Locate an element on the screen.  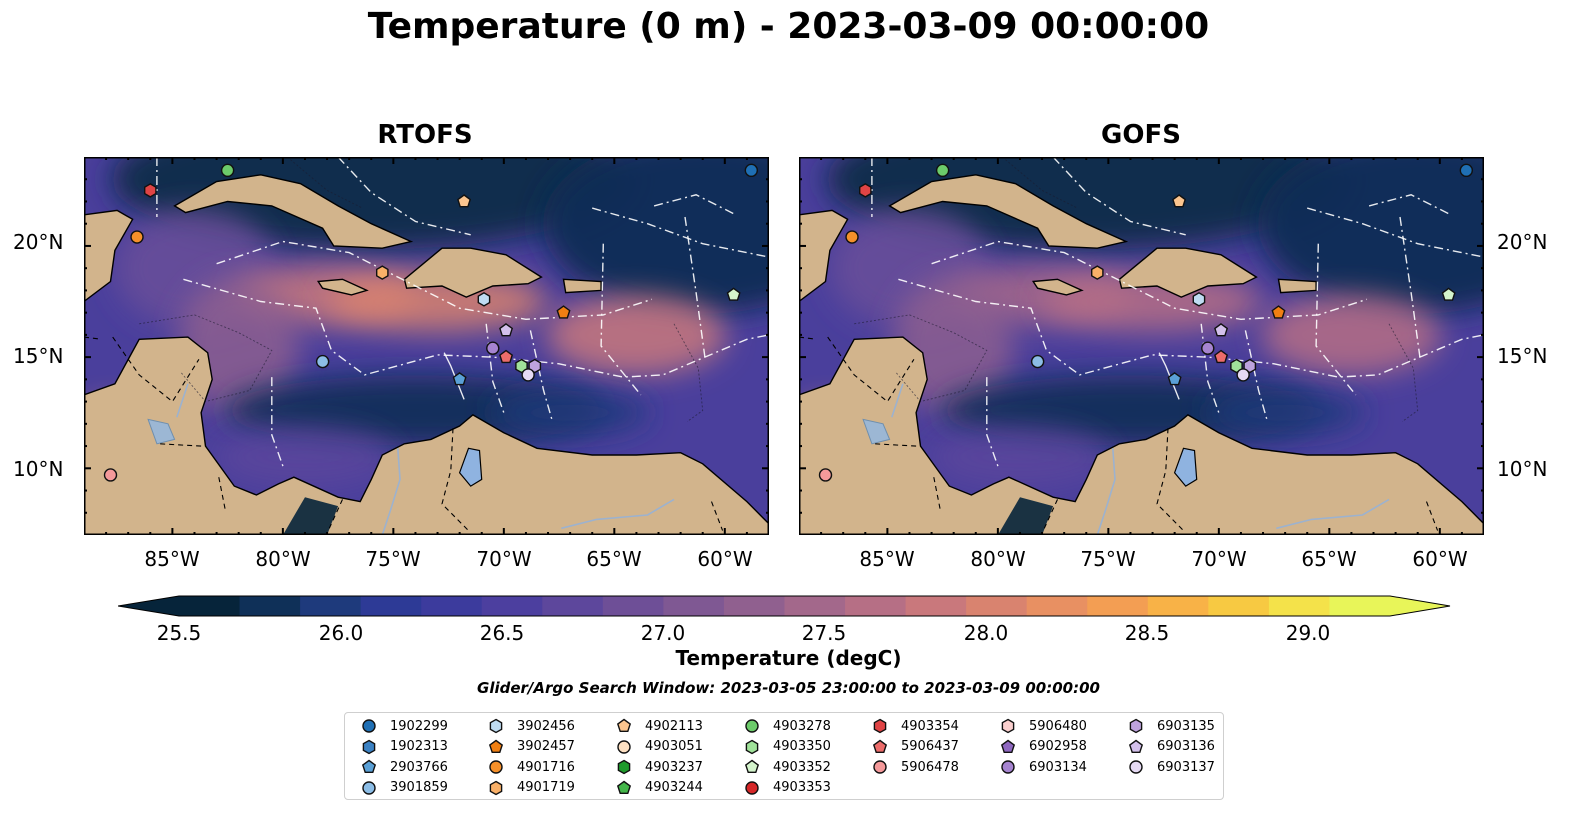
lon-label-65w-right: 65°W is located at coordinates (1329, 559).